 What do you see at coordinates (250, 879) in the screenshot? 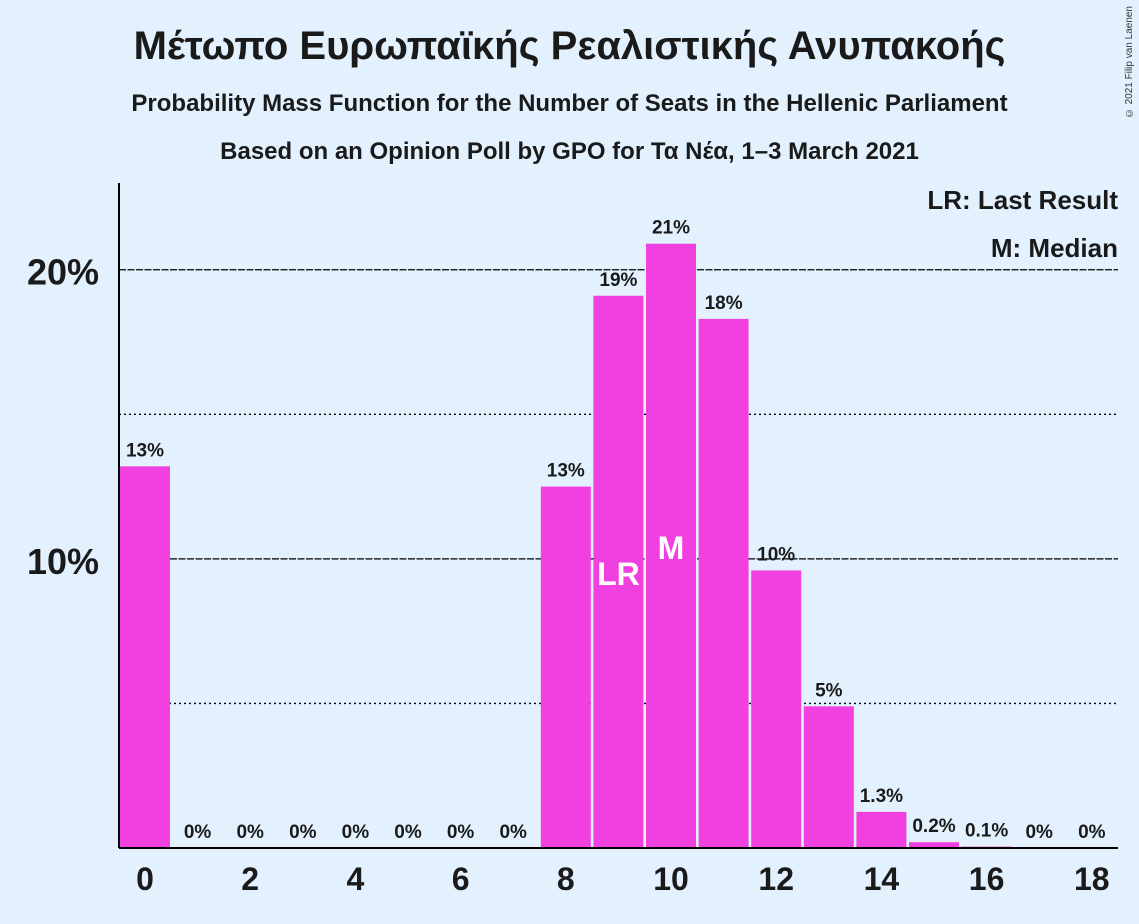
I see `x-tick-label: 2` at bounding box center [250, 879].